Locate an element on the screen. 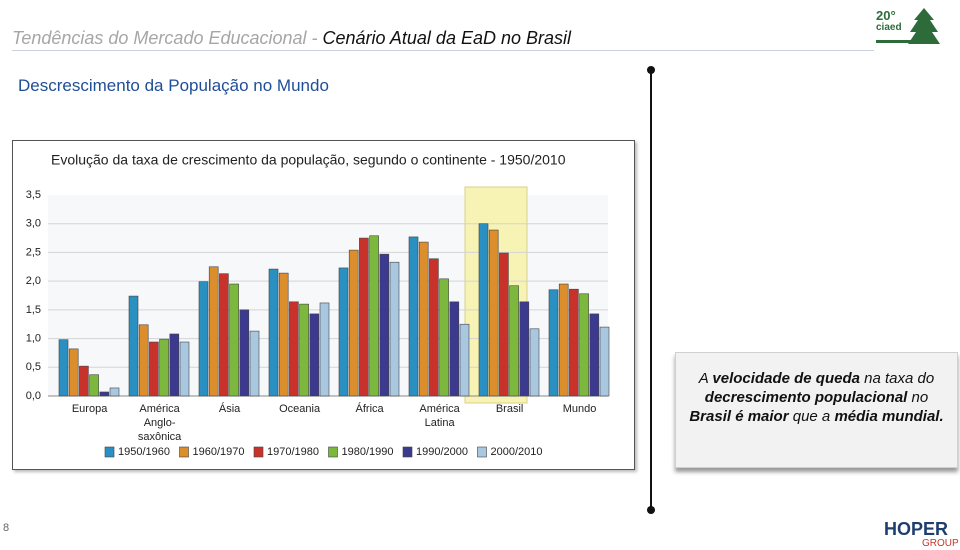 This screenshot has height=550, width=960. x-tick-label: América Anglo-saxônica is located at coordinates (159, 423).